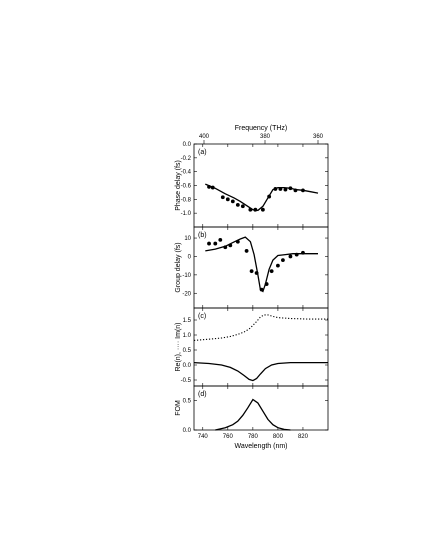 This screenshot has width=431, height=557. Describe the element at coordinates (187, 321) in the screenshot. I see `y-tick-label: 1.5` at that location.